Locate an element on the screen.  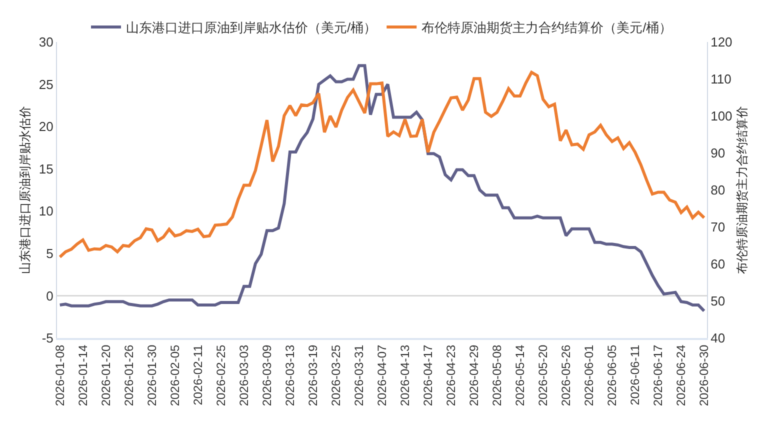
x-tick-label: 2026-04-07 is located at coordinates (381, 375).